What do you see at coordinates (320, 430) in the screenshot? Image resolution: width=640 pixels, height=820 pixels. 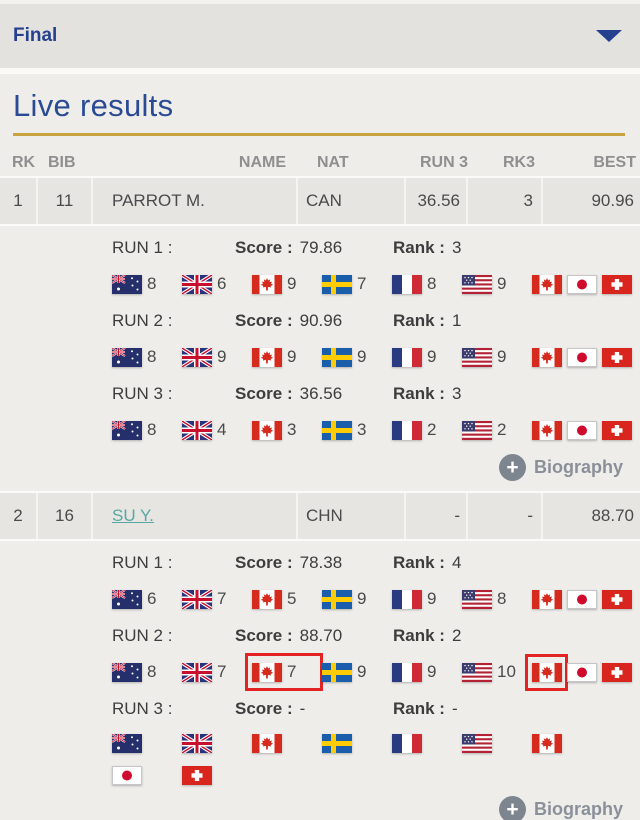 I see `judge-scores-row: 8 4 3 3 2 2` at bounding box center [320, 430].